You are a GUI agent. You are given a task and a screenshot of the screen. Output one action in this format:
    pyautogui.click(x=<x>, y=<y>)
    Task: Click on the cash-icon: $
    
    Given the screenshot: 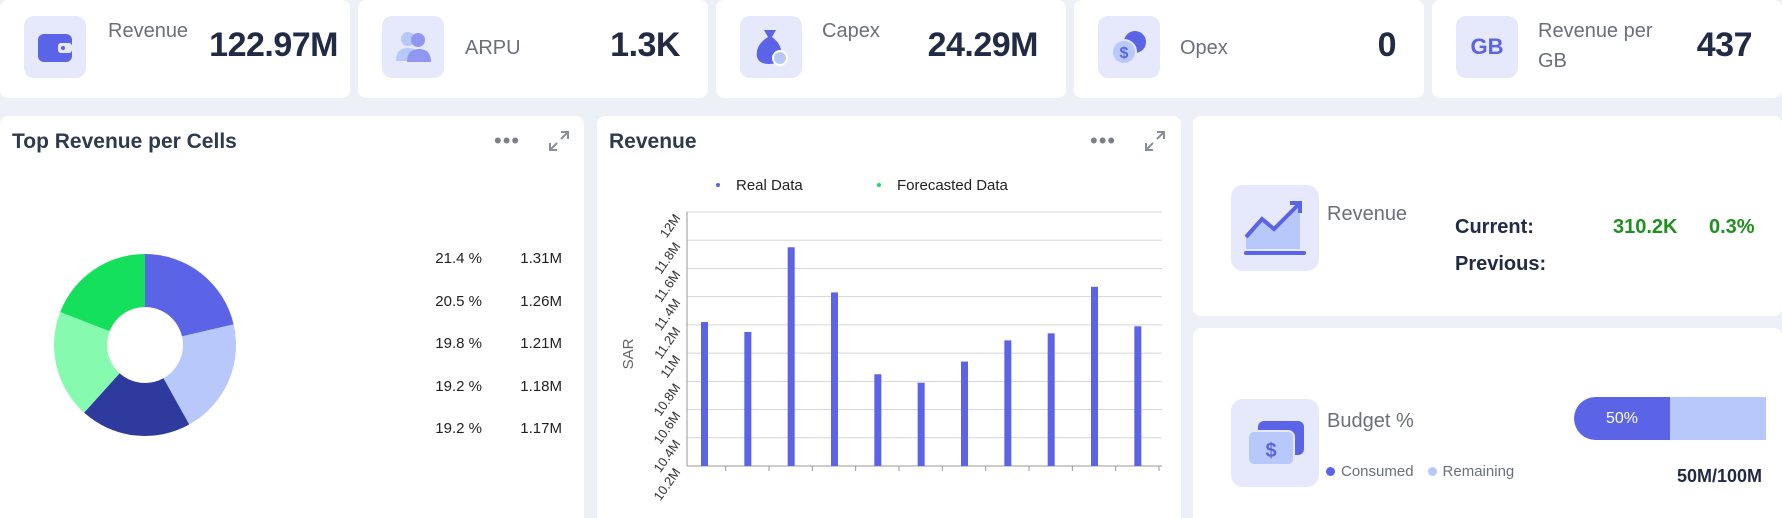 What is the action you would take?
    pyautogui.click(x=1275, y=443)
    